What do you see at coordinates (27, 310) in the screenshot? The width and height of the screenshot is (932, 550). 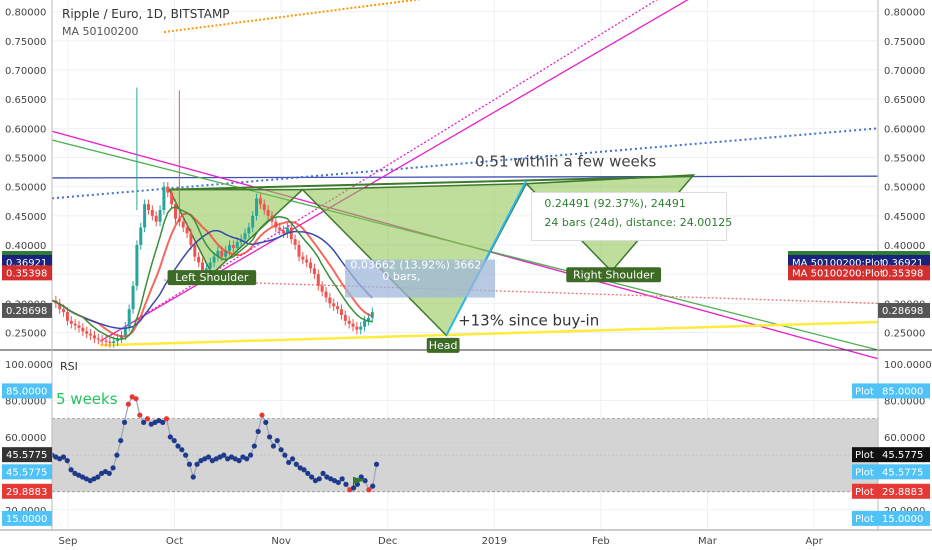 I see `last-price-box` at bounding box center [27, 310].